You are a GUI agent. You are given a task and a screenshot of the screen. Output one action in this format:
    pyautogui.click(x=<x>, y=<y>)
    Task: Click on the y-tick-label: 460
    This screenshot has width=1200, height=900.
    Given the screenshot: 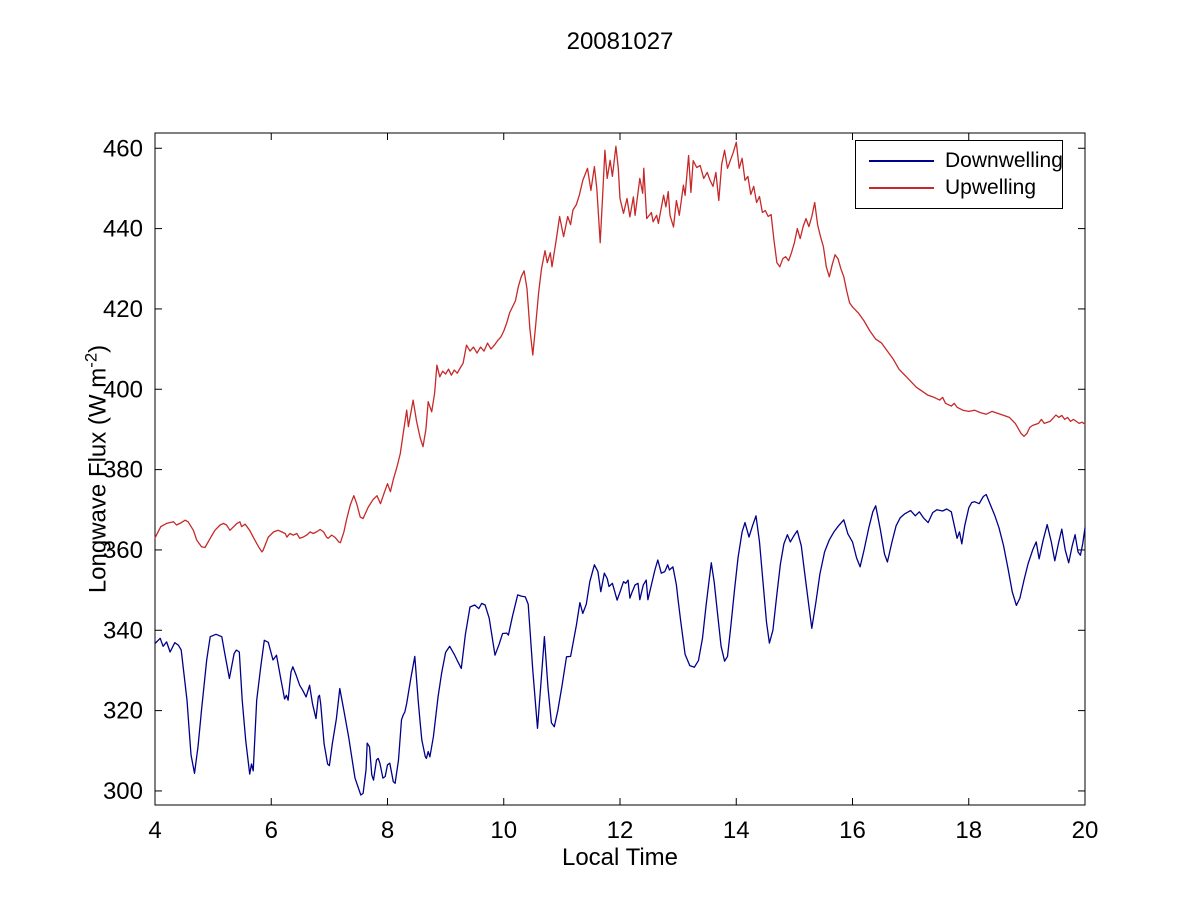 What is the action you would take?
    pyautogui.click(x=123, y=148)
    